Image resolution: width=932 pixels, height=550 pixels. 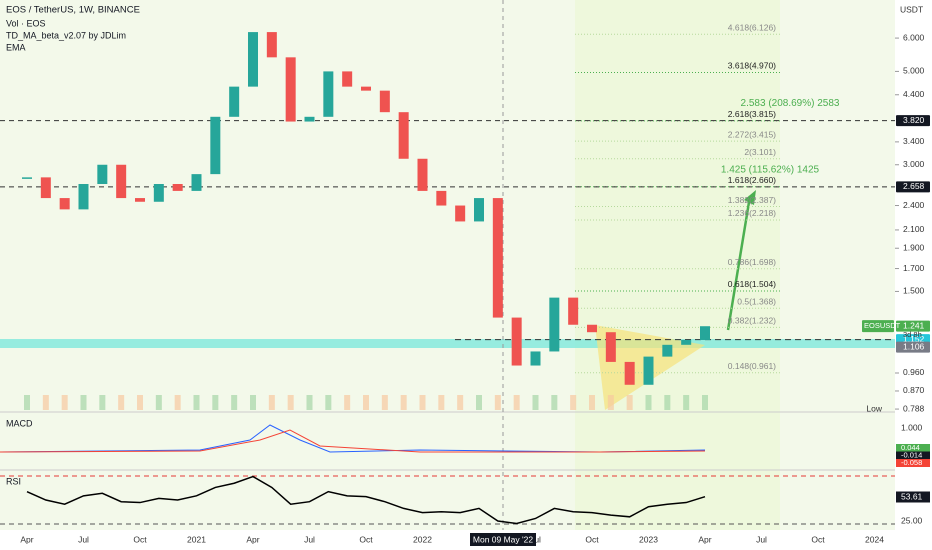 What do you see at coordinates (16, 47) in the screenshot?
I see `indicator-label: EMA` at bounding box center [16, 47].